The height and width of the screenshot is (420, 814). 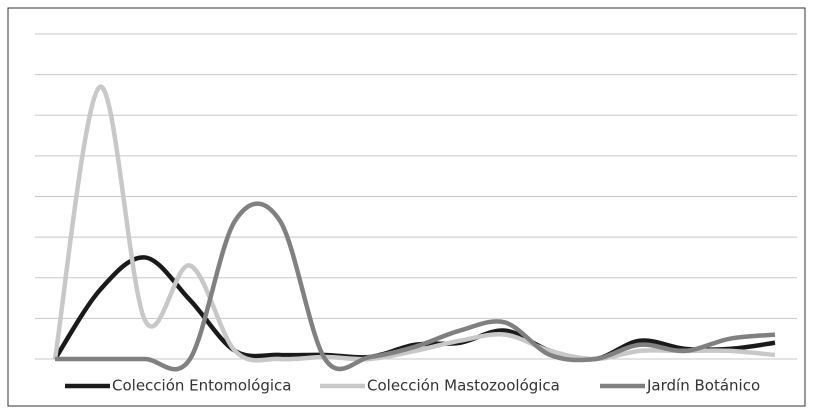 I want to click on legend-label: Colección Entomológica, so click(x=201, y=386).